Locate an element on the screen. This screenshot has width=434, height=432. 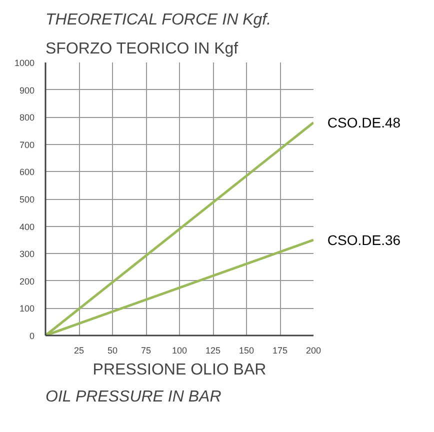
y-tick-label: 400 is located at coordinates (27, 227).